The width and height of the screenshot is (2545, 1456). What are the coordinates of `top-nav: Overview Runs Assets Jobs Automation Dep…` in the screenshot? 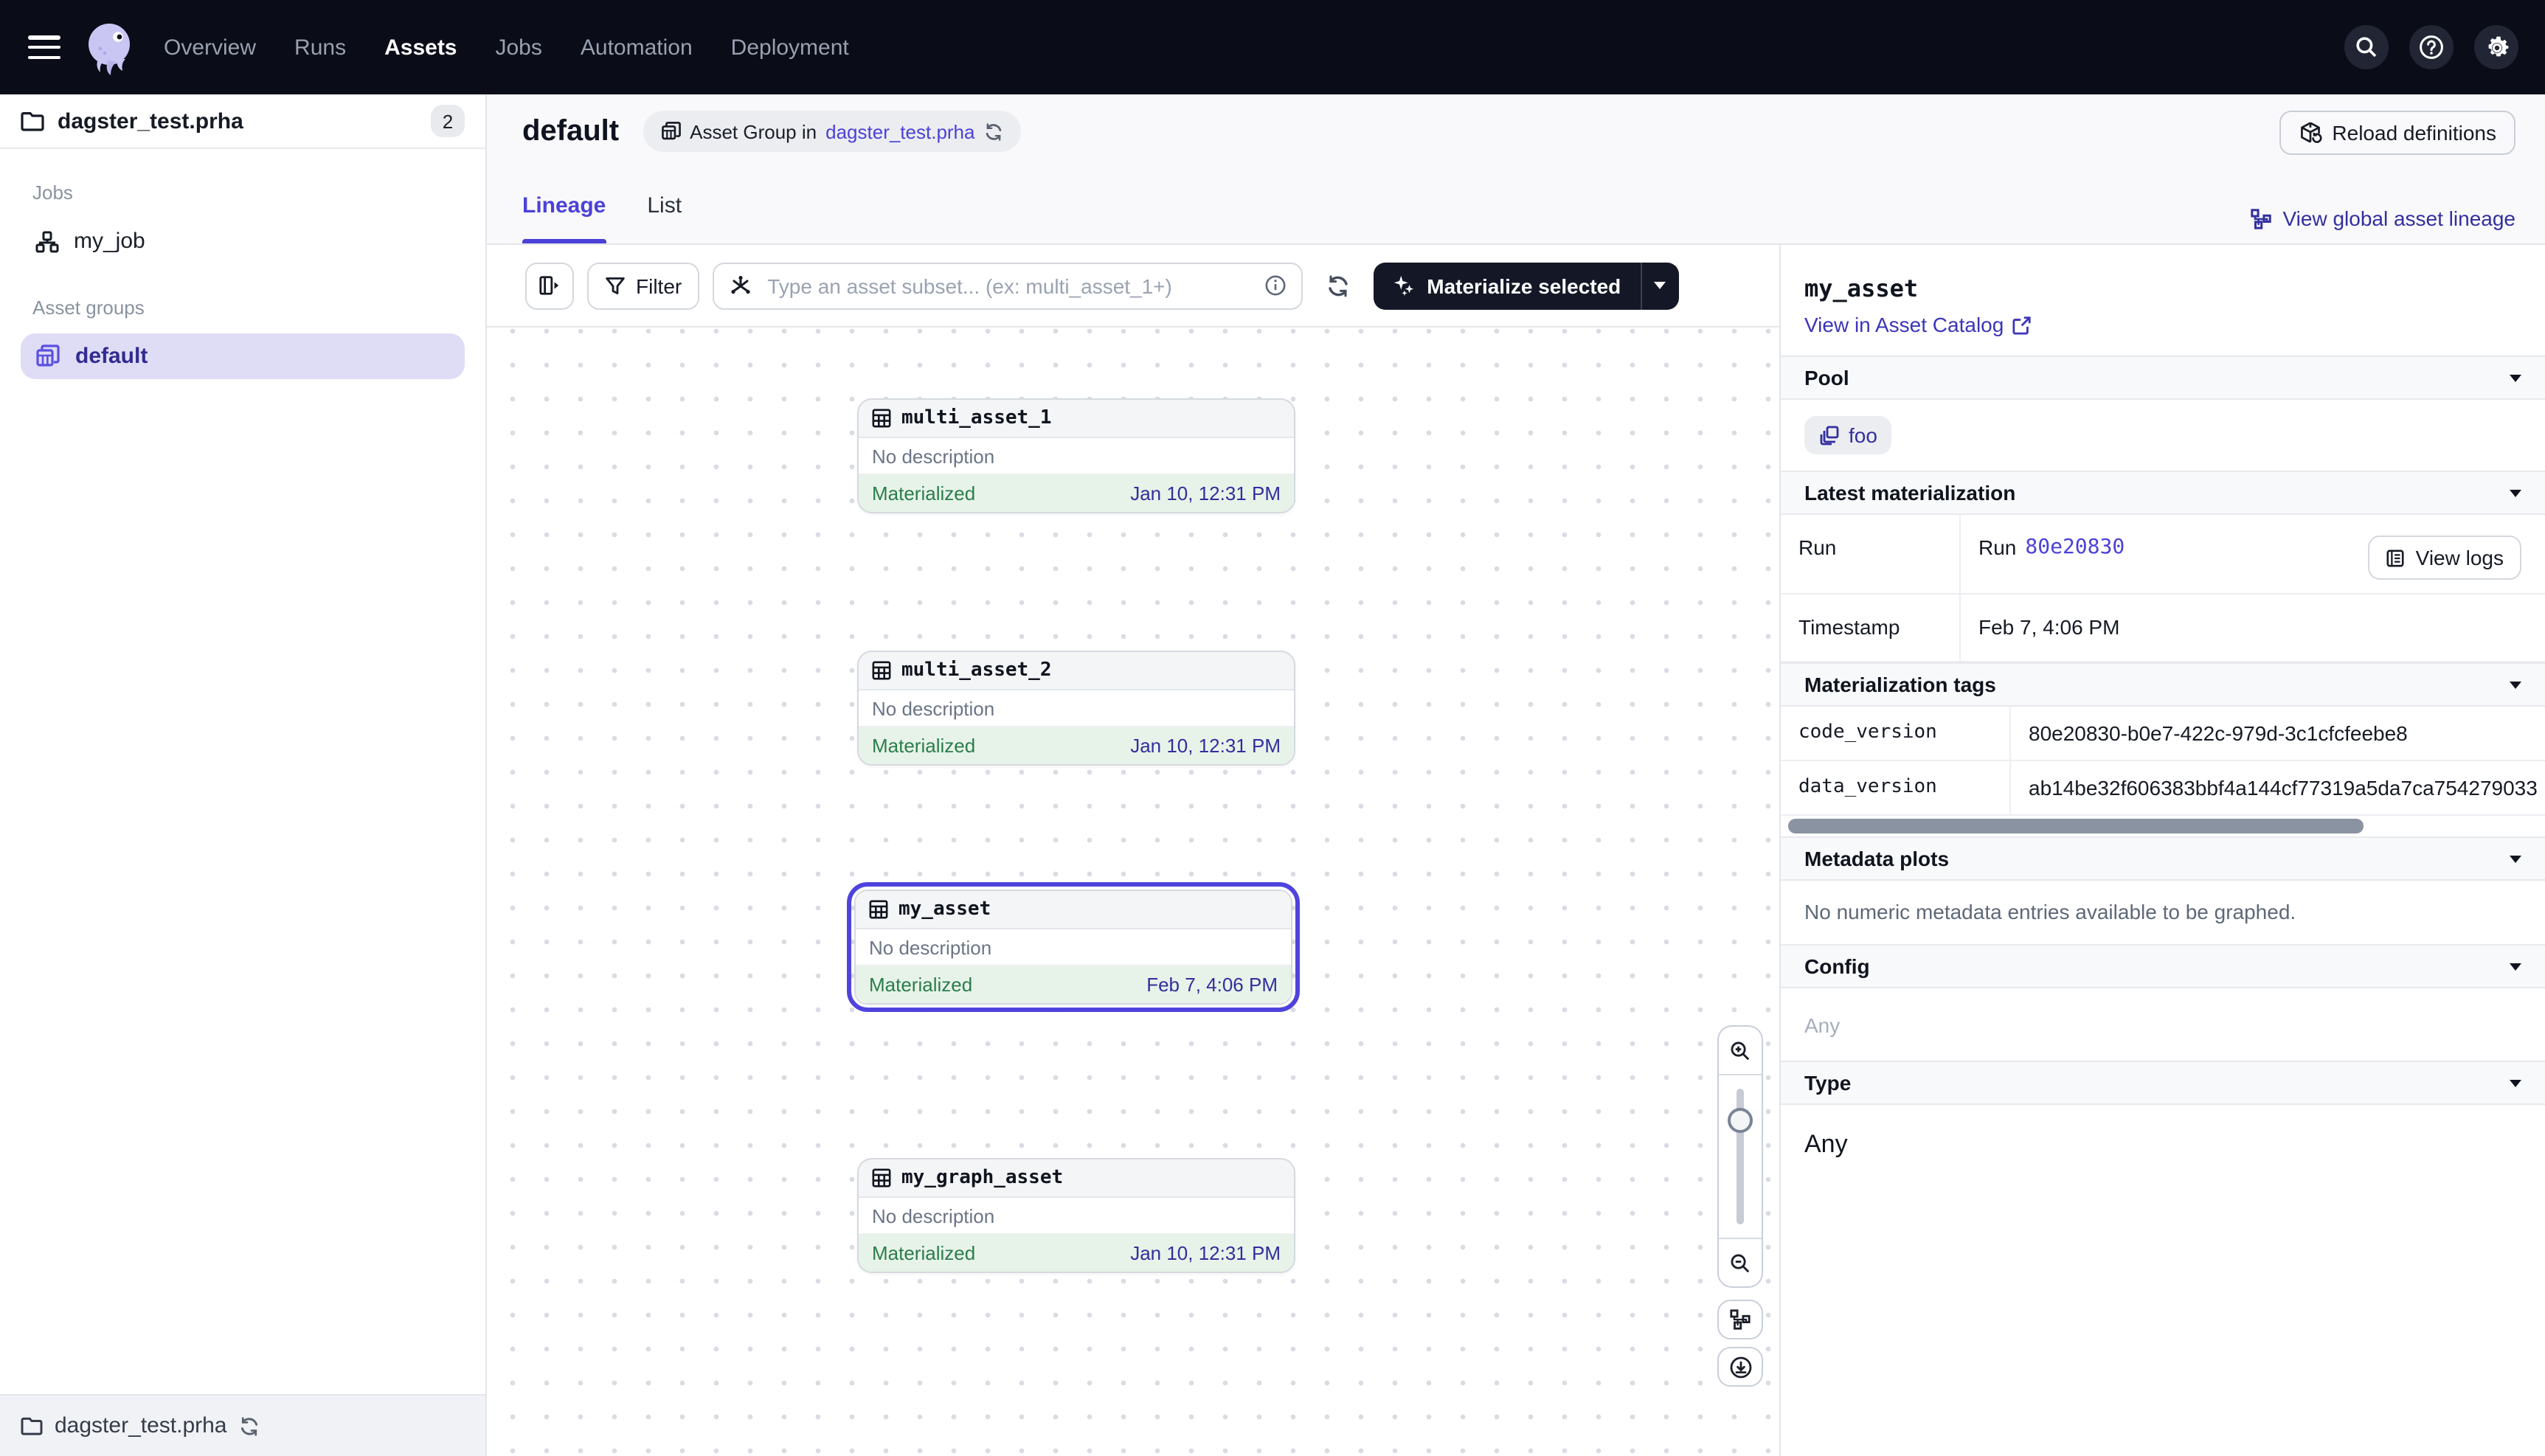 It's located at (1273, 47).